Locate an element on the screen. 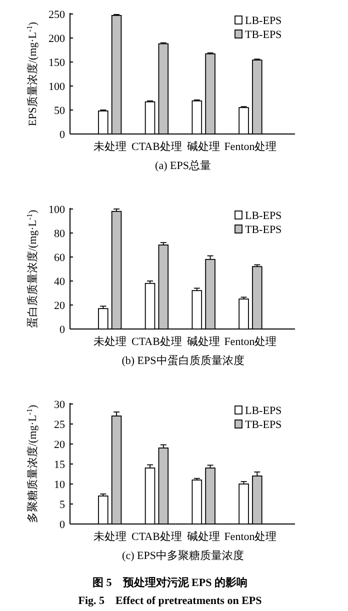 This screenshot has height=611, width=348. y-tick-label: 5 is located at coordinates (63, 505).